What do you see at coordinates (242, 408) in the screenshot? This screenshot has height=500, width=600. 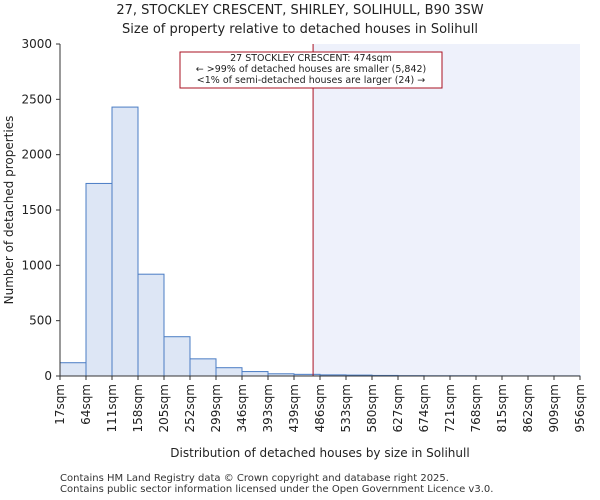 I see `x-tick-label: 346sqm` at bounding box center [242, 408].